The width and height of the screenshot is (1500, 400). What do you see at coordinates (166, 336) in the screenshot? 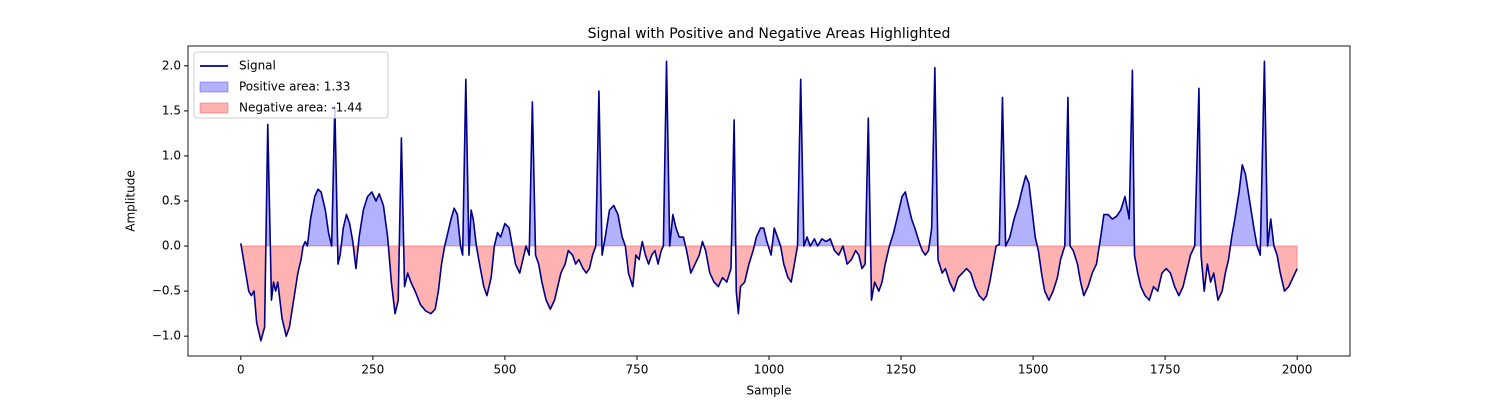
I see `y-tick-label: −1.0` at bounding box center [166, 336].